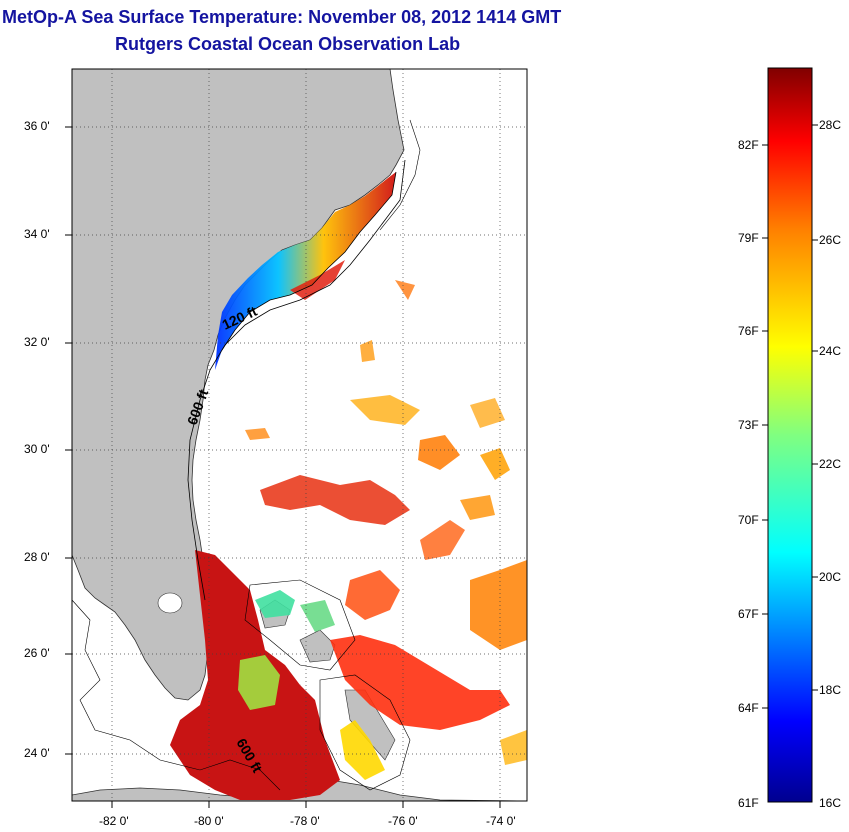  I want to click on lon-tick-label: -82 0', so click(114, 821).